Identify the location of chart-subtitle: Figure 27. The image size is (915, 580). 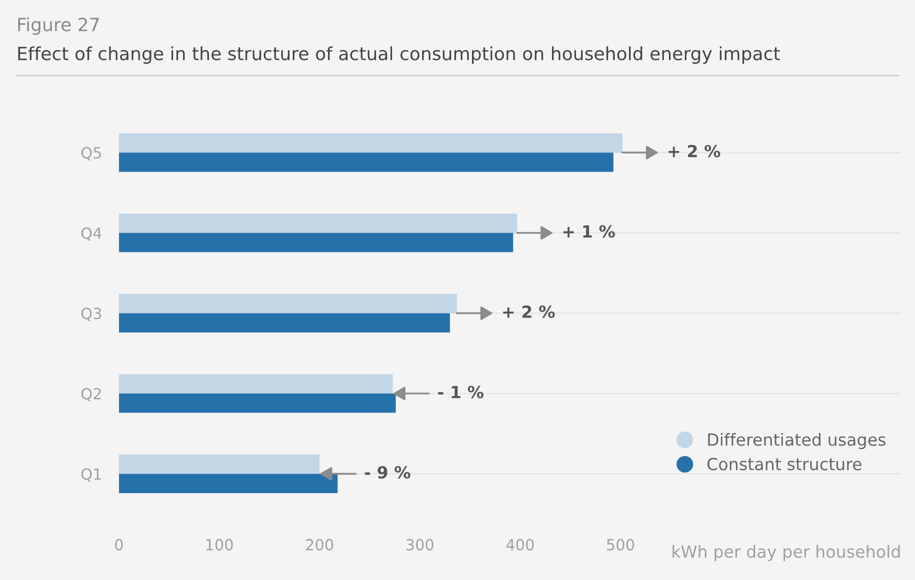
(58, 26).